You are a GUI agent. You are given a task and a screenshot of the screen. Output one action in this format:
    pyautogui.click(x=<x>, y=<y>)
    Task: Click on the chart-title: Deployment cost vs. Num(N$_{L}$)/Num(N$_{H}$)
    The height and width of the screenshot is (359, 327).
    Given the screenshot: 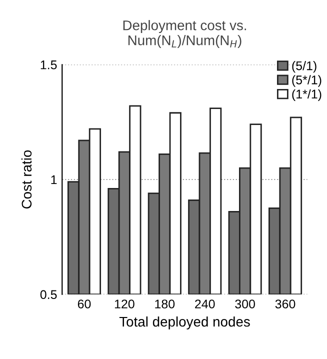 What is the action you would take?
    pyautogui.click(x=184, y=34)
    